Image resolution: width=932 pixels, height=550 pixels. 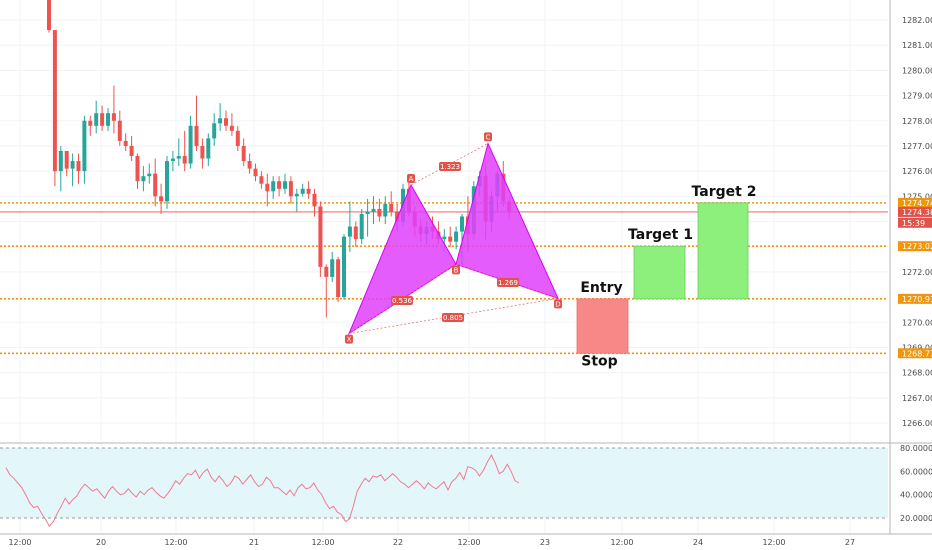 I want to click on harmonic-pattern: X A B C D 1.323 0.536 1.269 0.805, so click(x=453, y=238).